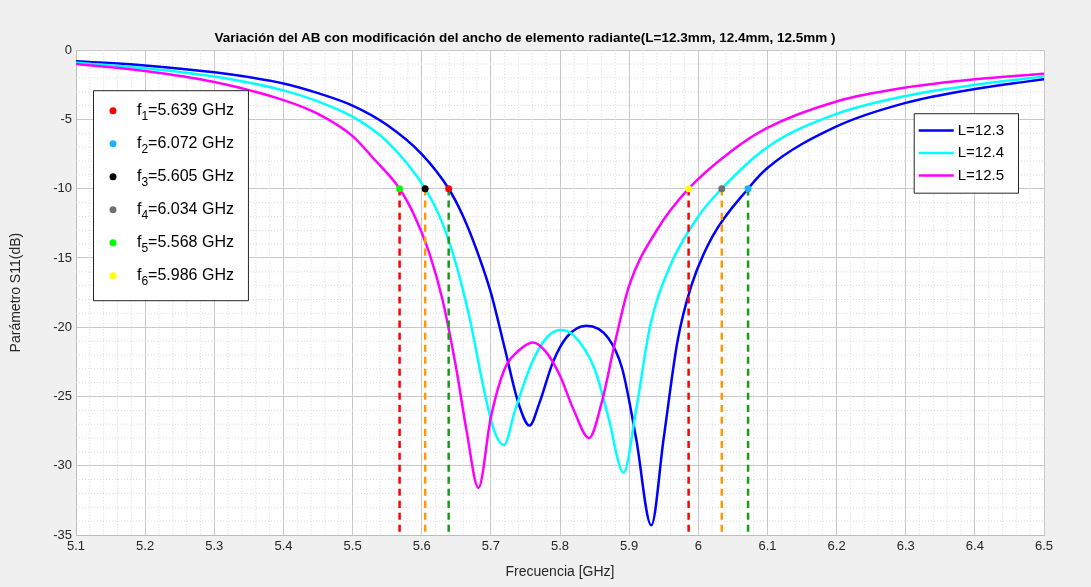 The image size is (1091, 587). I want to click on chart-title: Variación del AB con modificación del ancho de elemento radiante(L=12.3mm, 12.4mm, 12.5mm ), so click(525, 37).